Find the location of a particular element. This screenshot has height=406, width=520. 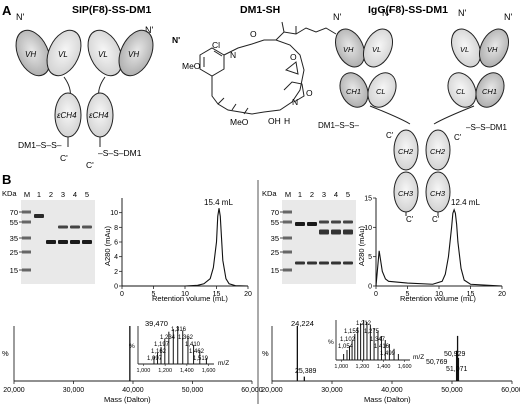

x-tick-label: 15 is located at coordinates (217, 294).